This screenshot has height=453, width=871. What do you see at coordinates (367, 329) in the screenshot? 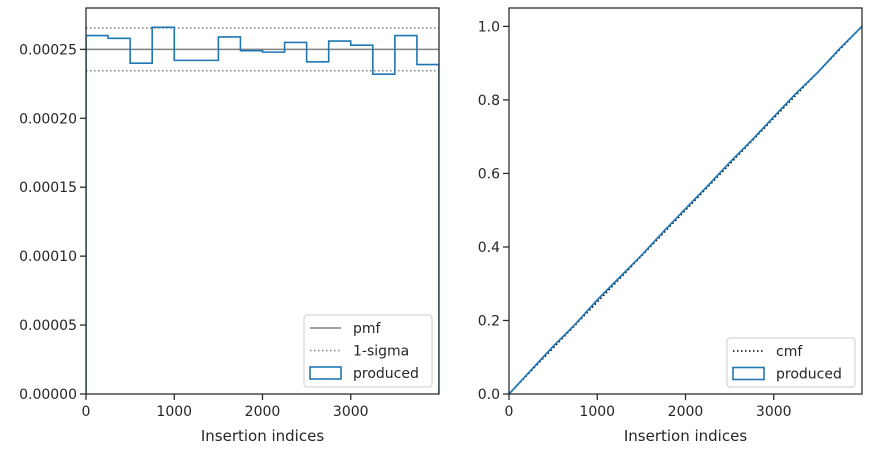
I see `legend-label-pmf: pmf` at bounding box center [367, 329].